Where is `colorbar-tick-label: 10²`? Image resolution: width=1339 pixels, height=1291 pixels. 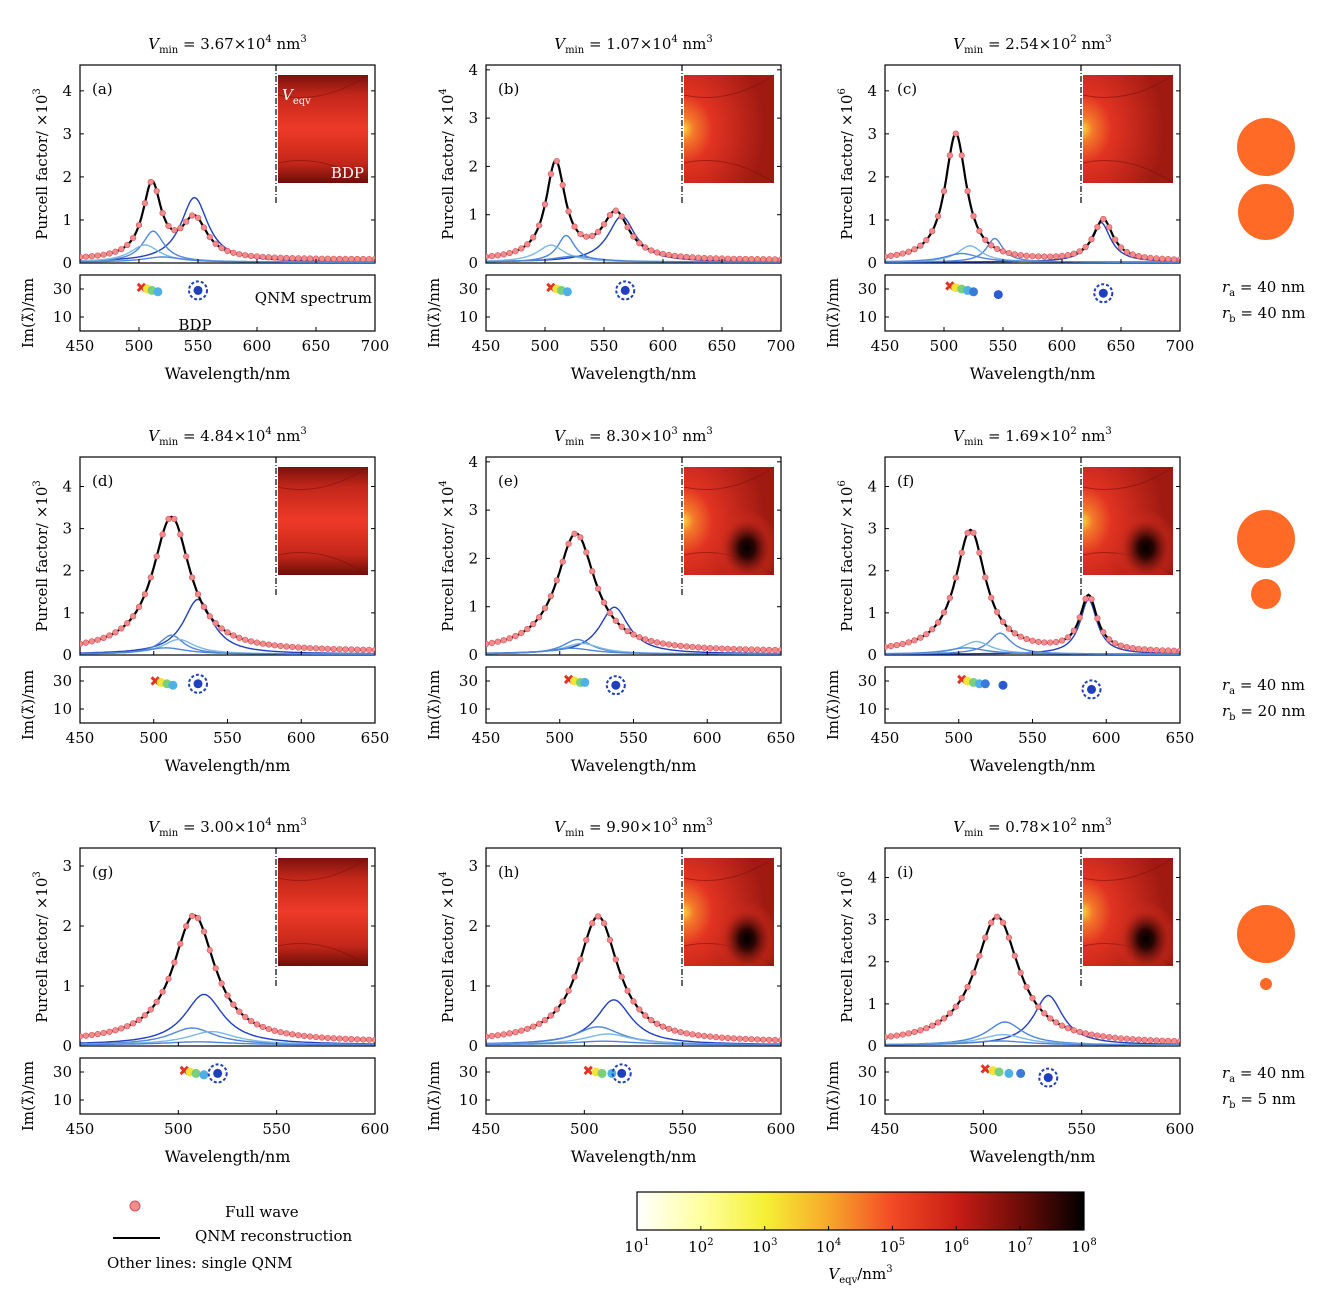
colorbar-tick-label: 10² is located at coordinates (700, 1246).